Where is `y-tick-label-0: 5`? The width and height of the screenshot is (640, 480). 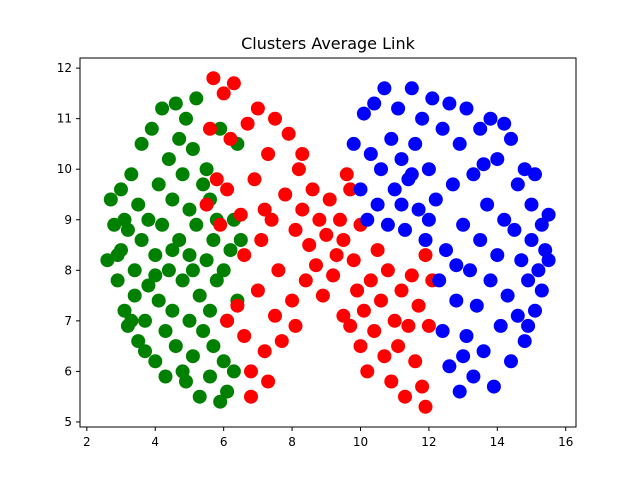
y-tick-label-0: 5 is located at coordinates (68, 422).